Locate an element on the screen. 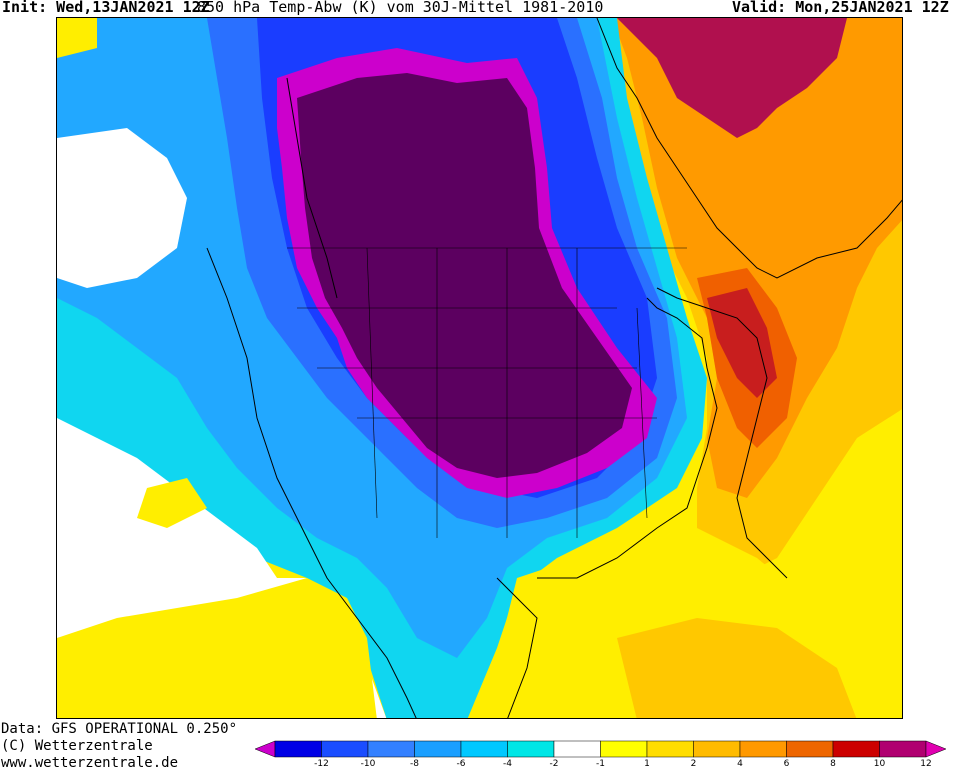 The image size is (962, 775). legend-tick-label: 2 is located at coordinates (693, 764).